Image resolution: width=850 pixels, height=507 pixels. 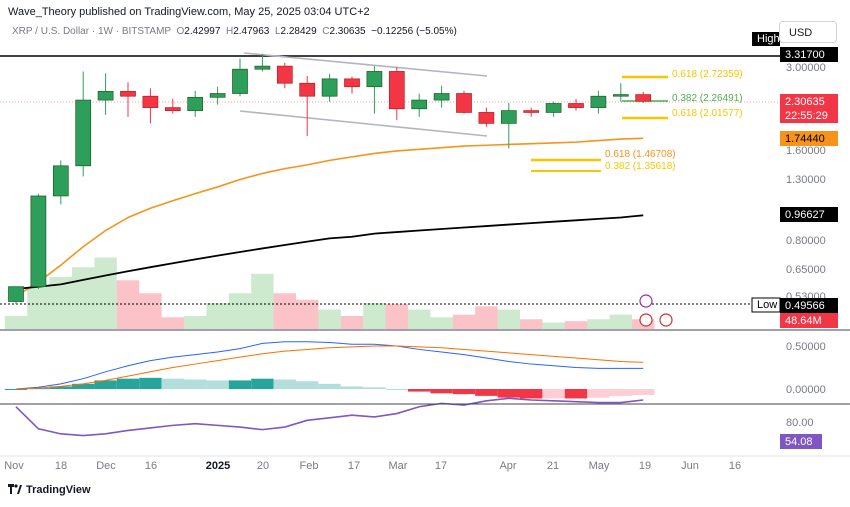 What do you see at coordinates (800, 423) in the screenshot?
I see `rsi-axis-tick: 80.00` at bounding box center [800, 423].